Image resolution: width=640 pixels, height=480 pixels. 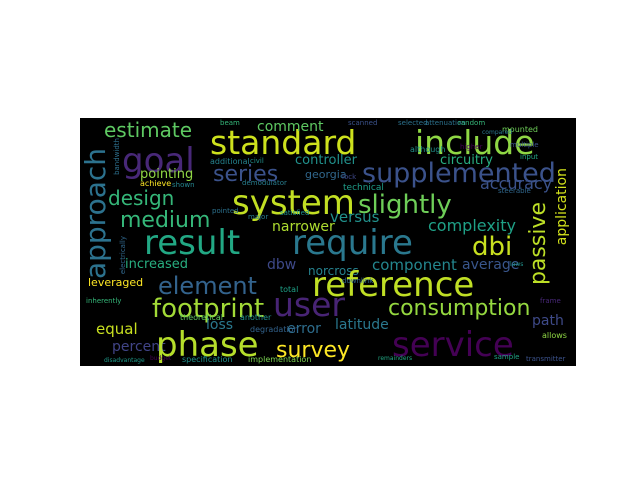 I want to click on word-scanned: scanned, so click(x=363, y=123).